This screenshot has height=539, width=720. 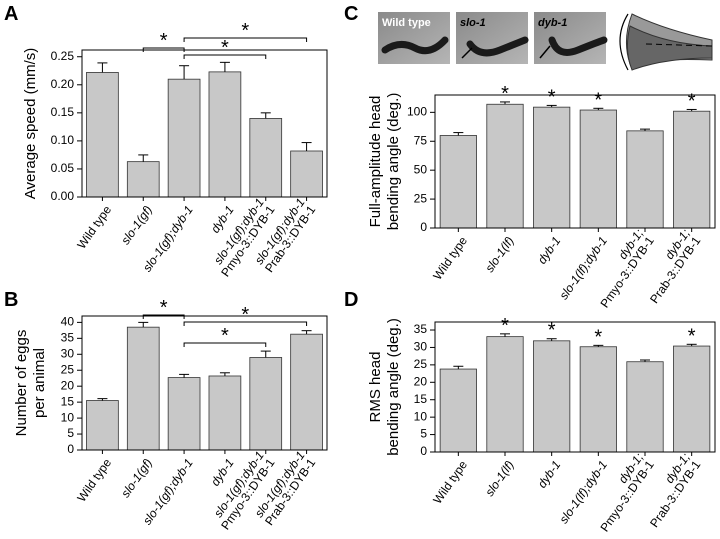 What do you see at coordinates (375, 162) in the screenshot?
I see `y-axis-title-line: Full-amplitude head` at bounding box center [375, 162].